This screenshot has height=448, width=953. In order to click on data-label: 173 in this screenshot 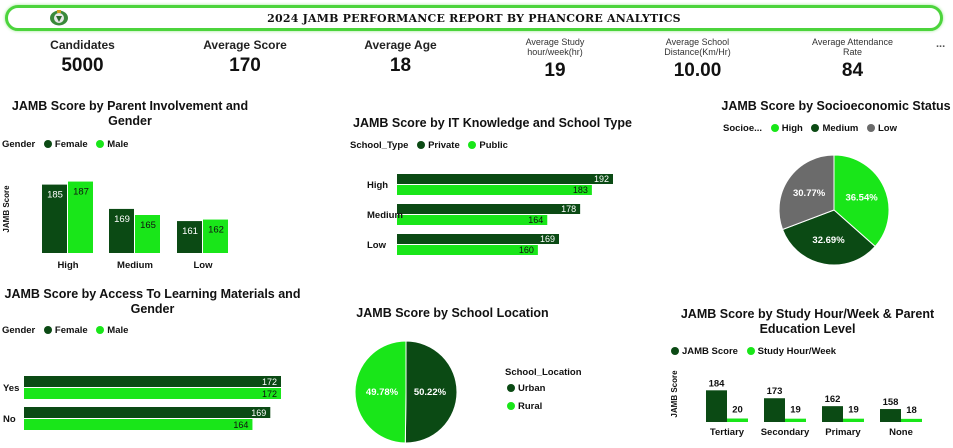, I will do `click(775, 391)`.